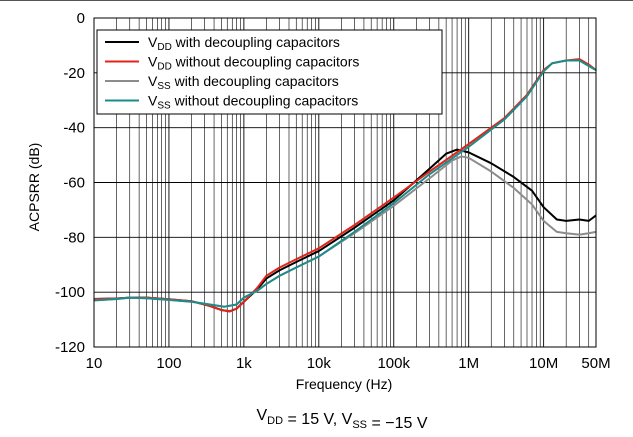 Image resolution: width=633 pixels, height=437 pixels. Describe the element at coordinates (348, 363) in the screenshot. I see `x-tick-labels: 10 100 1k 10k 100k 1M 10M 50M` at that location.